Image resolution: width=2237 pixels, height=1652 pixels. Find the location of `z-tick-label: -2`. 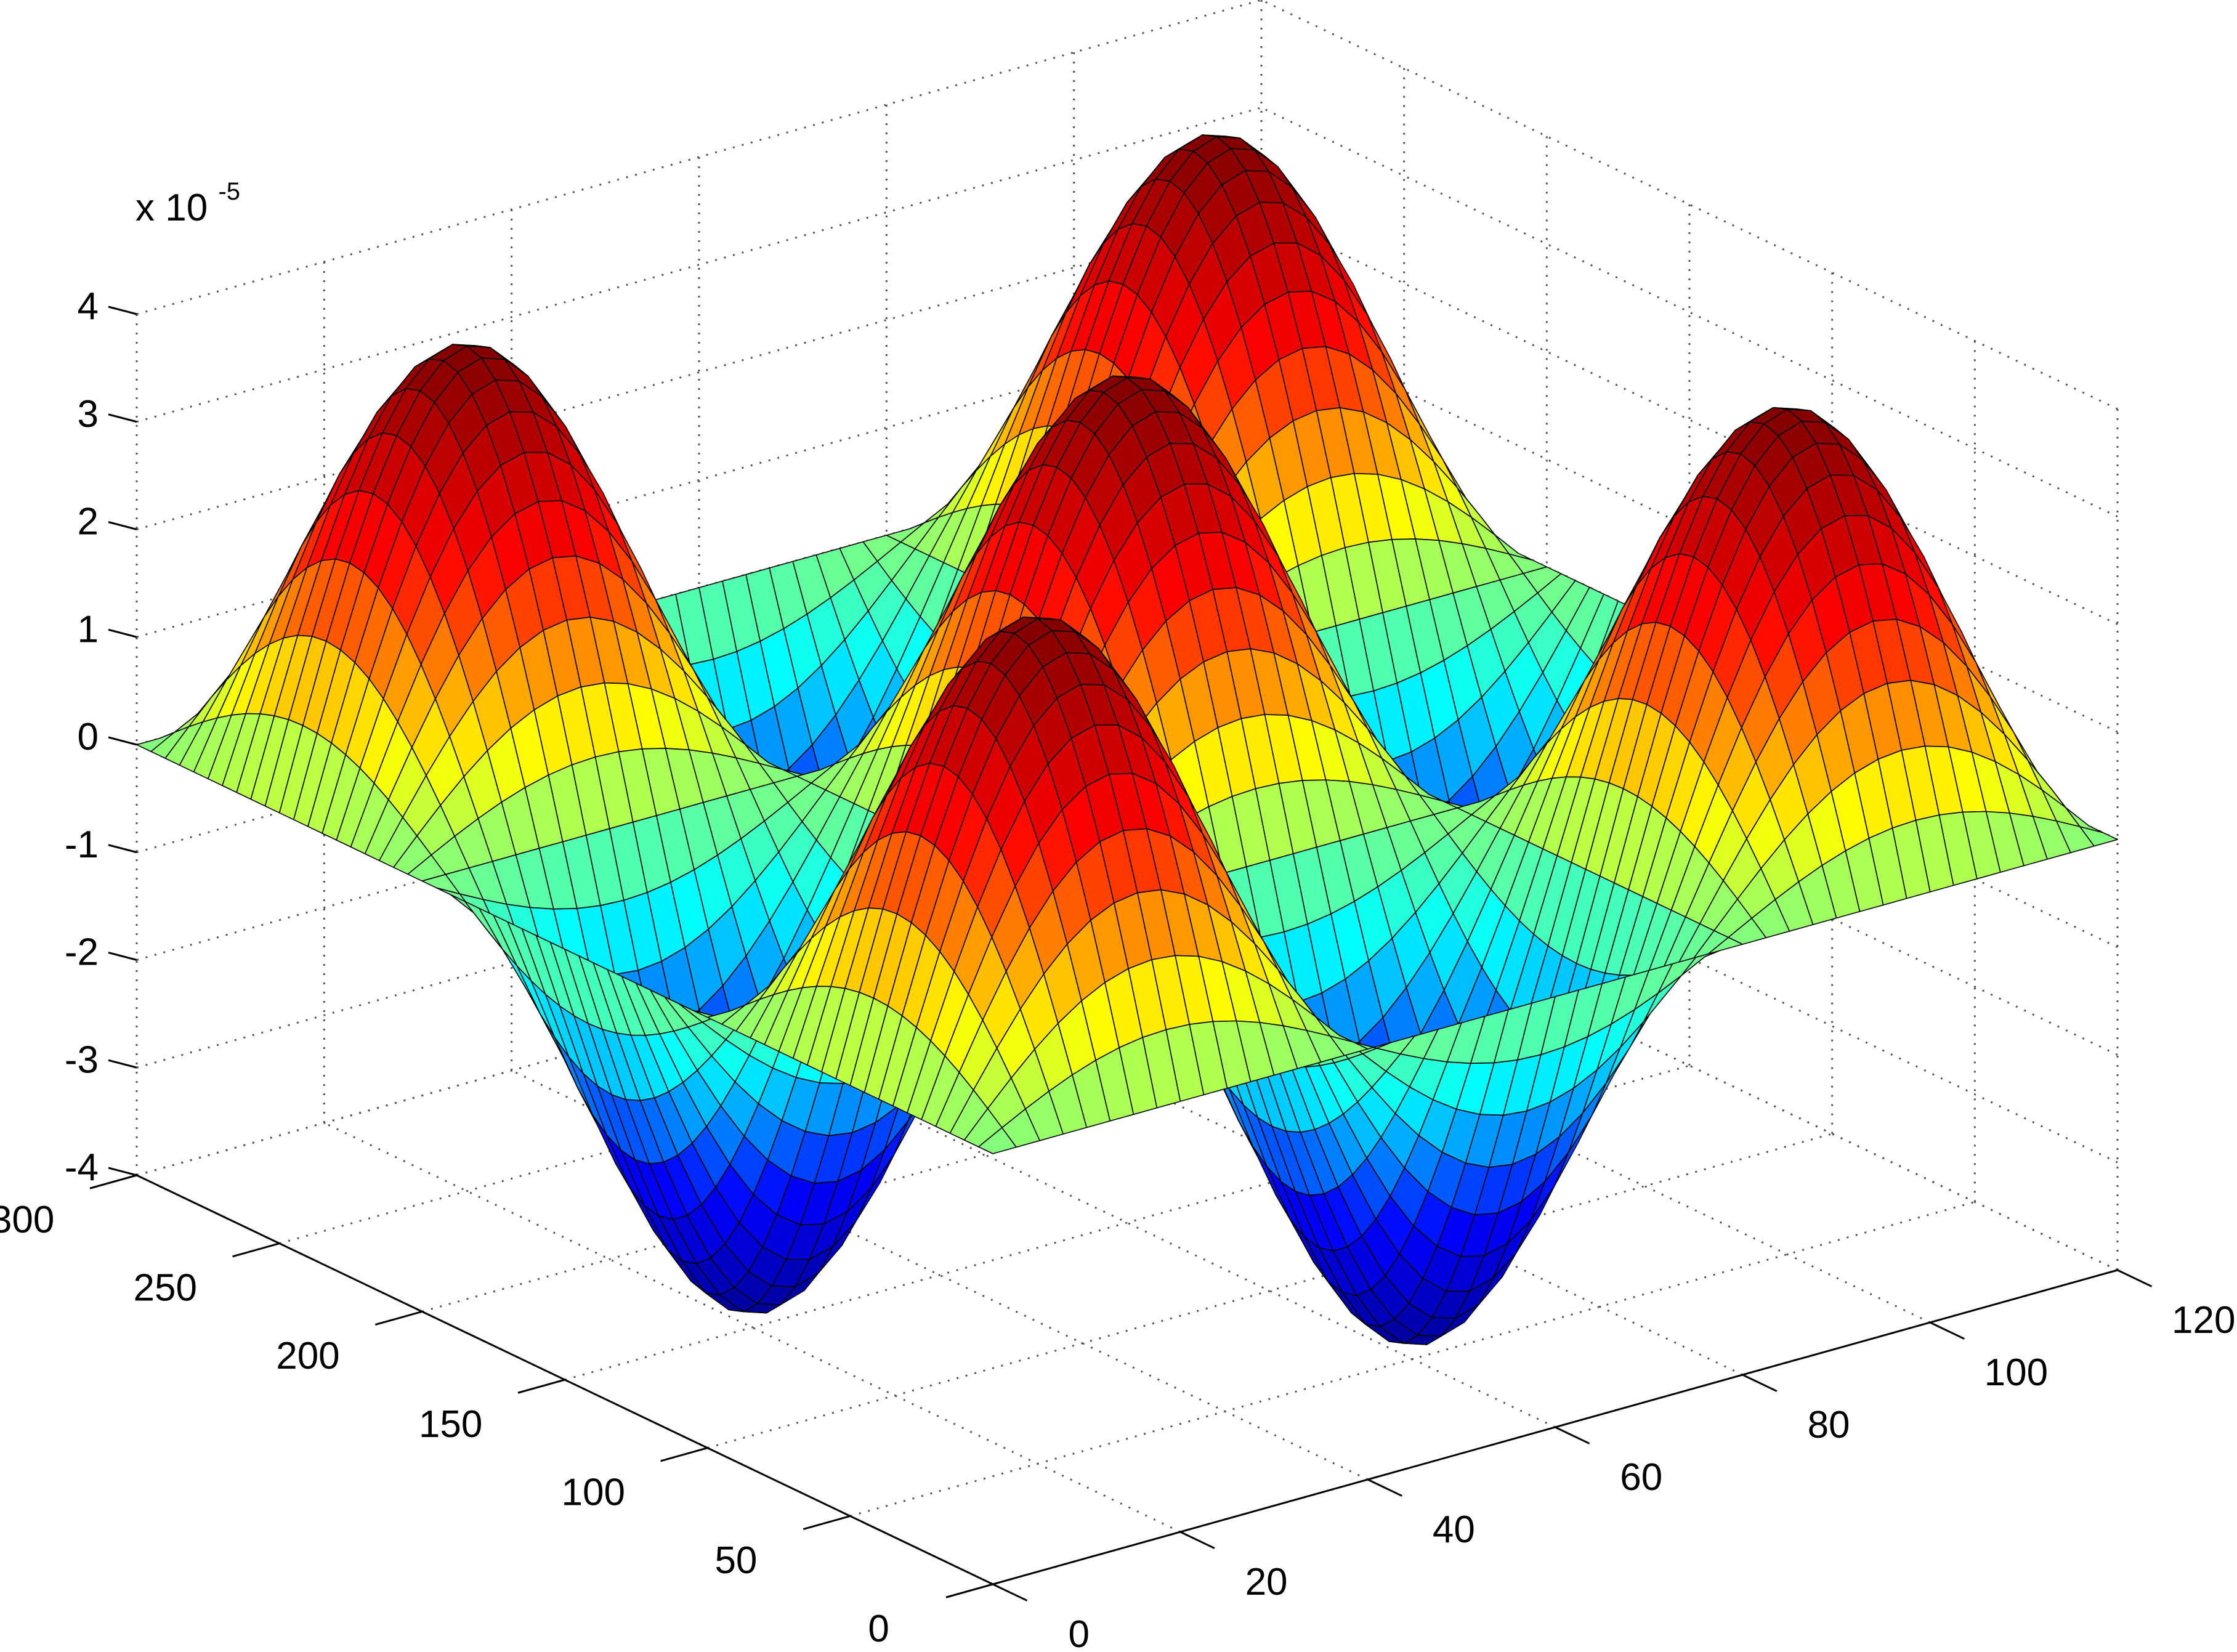

z-tick-label: -2 is located at coordinates (82, 952).